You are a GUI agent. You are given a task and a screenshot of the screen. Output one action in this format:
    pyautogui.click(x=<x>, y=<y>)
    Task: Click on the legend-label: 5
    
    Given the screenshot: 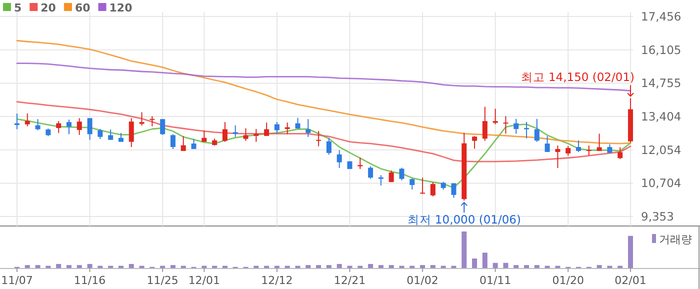 What is the action you would take?
    pyautogui.click(x=18, y=8)
    